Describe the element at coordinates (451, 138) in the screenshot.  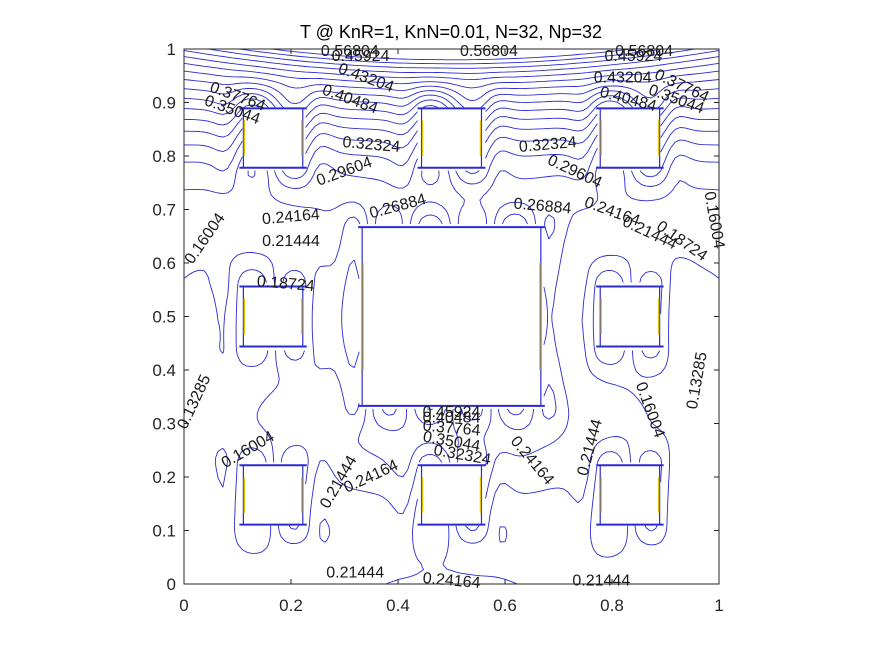
I see `obstacle-small-top-center` at that location.